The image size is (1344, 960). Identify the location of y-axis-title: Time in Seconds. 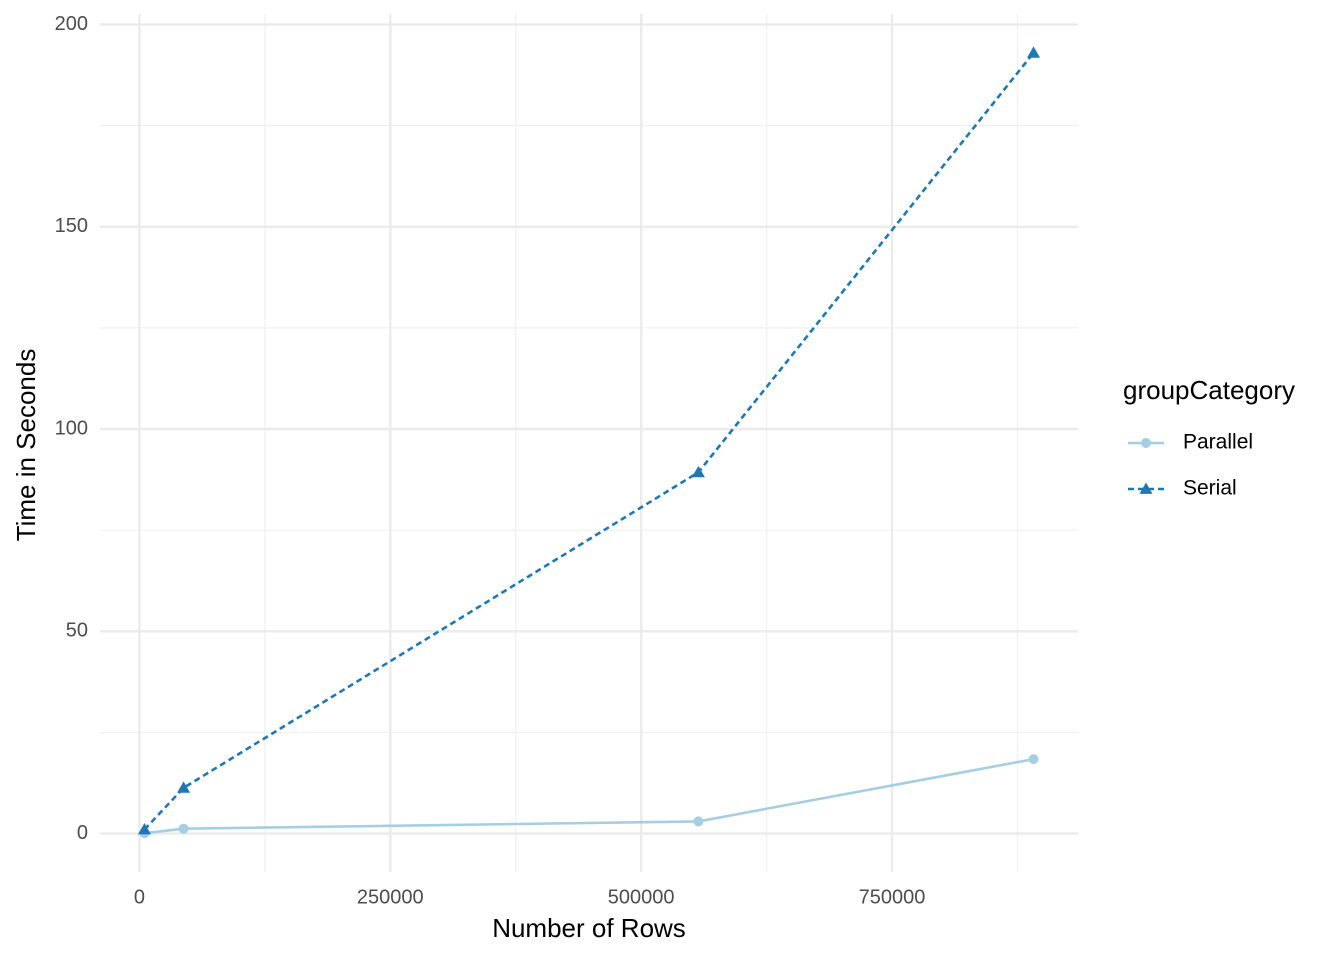
(26, 445).